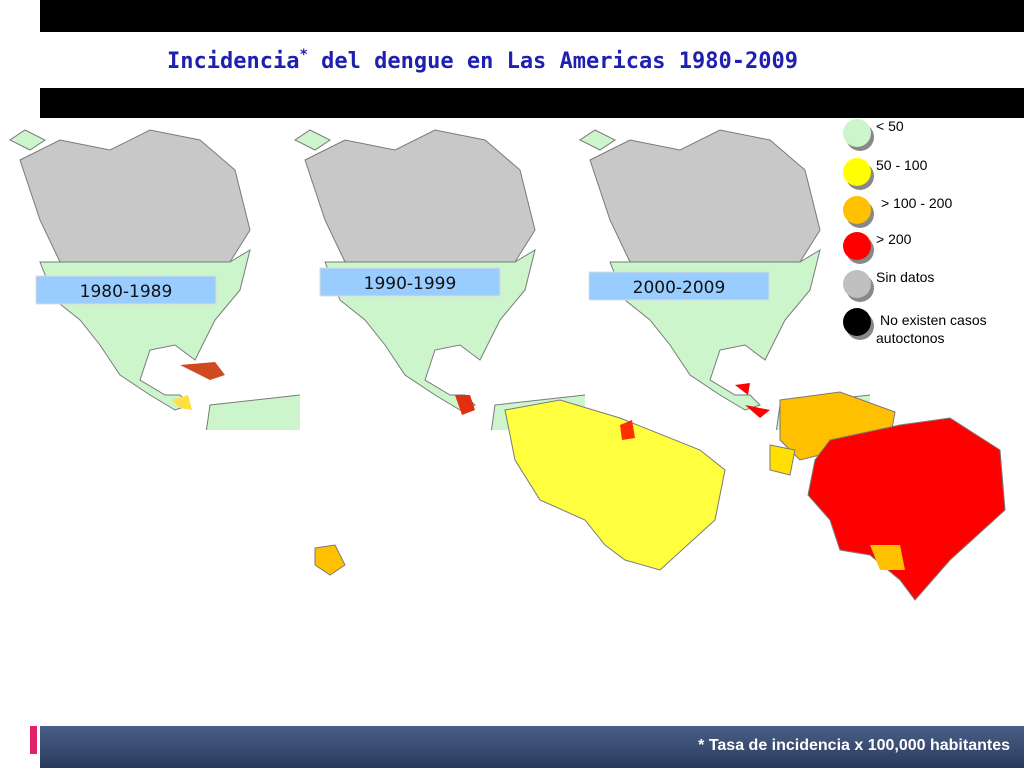  I want to click on title-mark: *, so click(303, 55).